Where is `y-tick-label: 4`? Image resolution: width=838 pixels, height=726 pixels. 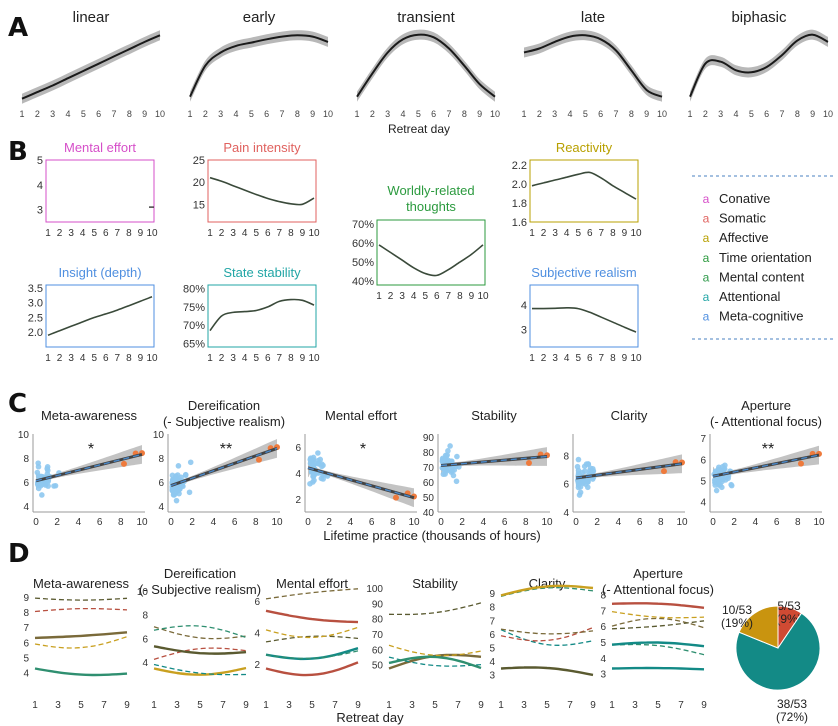 y-tick-label: 4 is located at coordinates (40, 186).